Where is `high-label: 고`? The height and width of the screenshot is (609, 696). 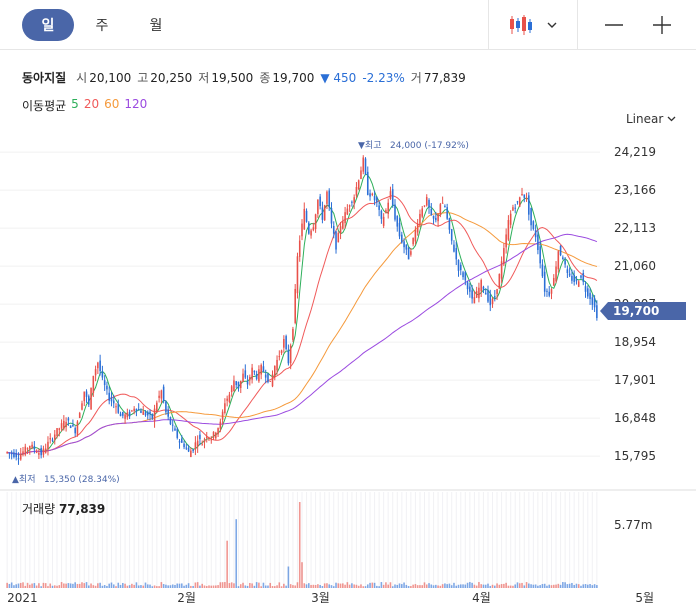
high-label: 고 is located at coordinates (143, 78).